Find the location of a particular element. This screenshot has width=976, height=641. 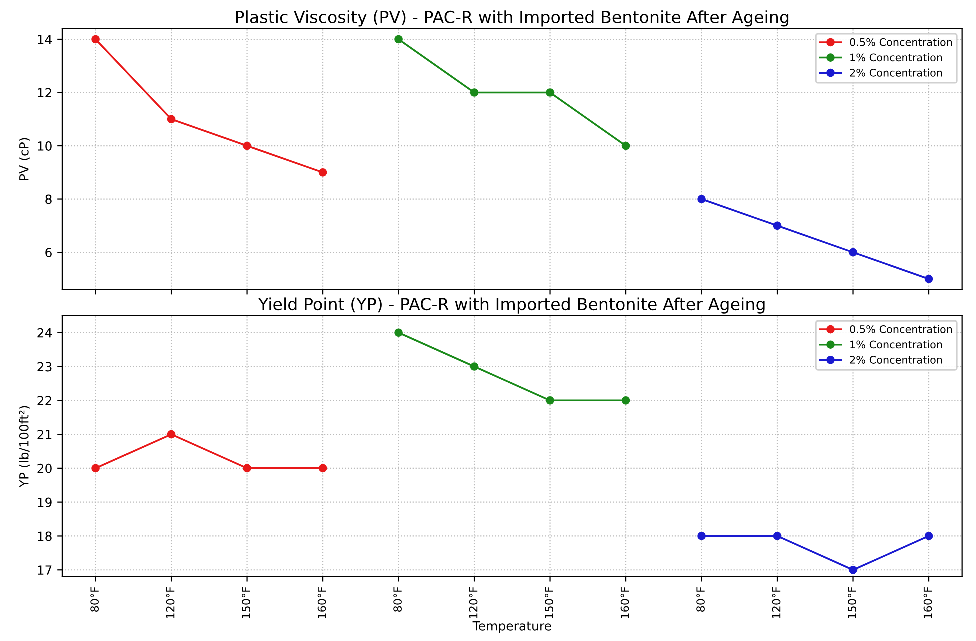

y-tick-label: 6 is located at coordinates (49, 253).